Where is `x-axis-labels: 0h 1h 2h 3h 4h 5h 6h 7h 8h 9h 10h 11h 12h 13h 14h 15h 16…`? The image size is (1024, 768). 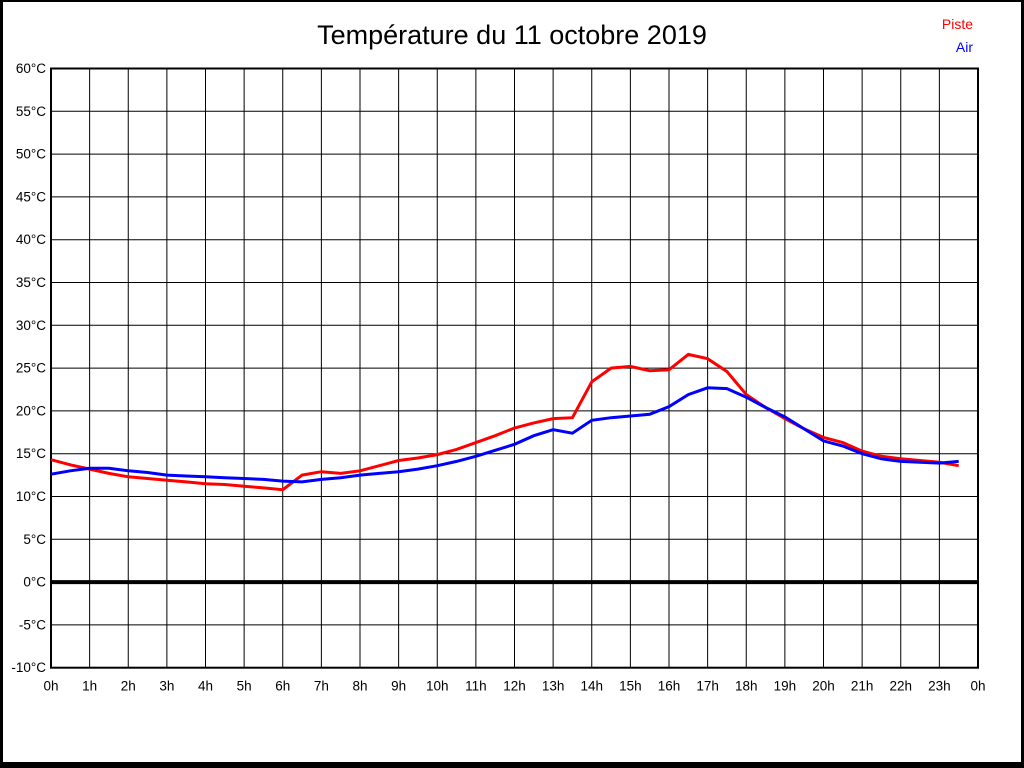
x-axis-labels: 0h 1h 2h 3h 4h 5h 6h 7h 8h 9h 10h 11h 12h 13h 14h 15h 16… is located at coordinates (514, 686).